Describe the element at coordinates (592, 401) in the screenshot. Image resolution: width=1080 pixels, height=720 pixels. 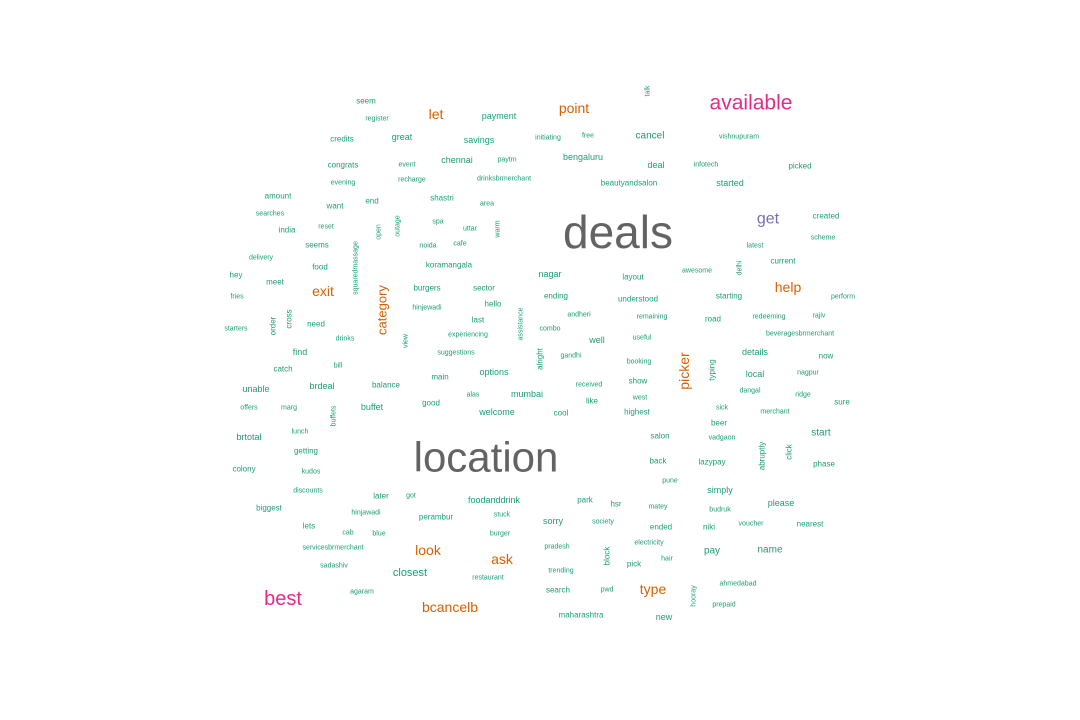
I see `word-like: like` at that location.